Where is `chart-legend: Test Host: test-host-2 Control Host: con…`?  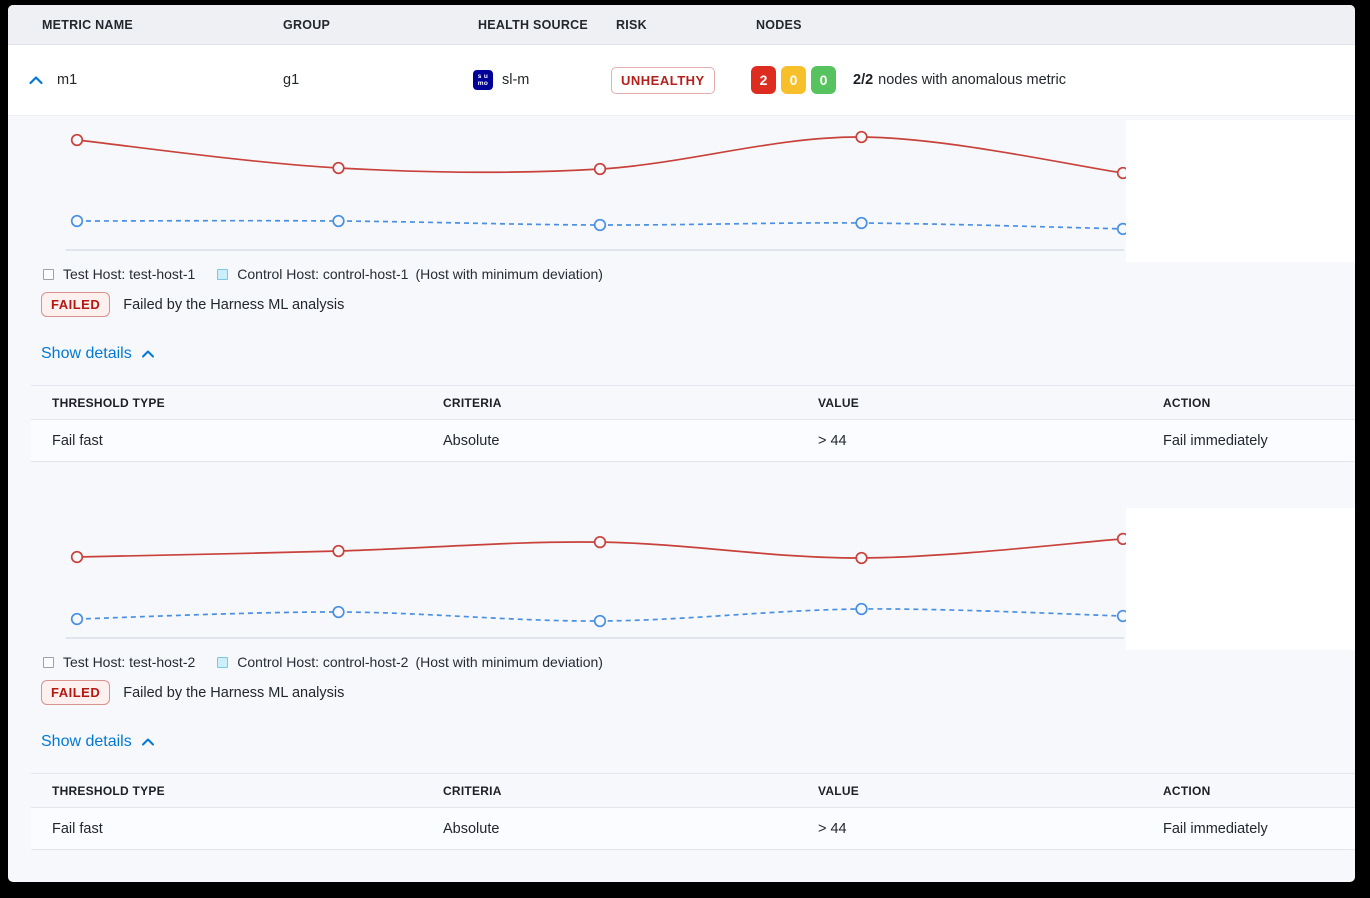 chart-legend: Test Host: test-host-2 Control Host: con… is located at coordinates (699, 662).